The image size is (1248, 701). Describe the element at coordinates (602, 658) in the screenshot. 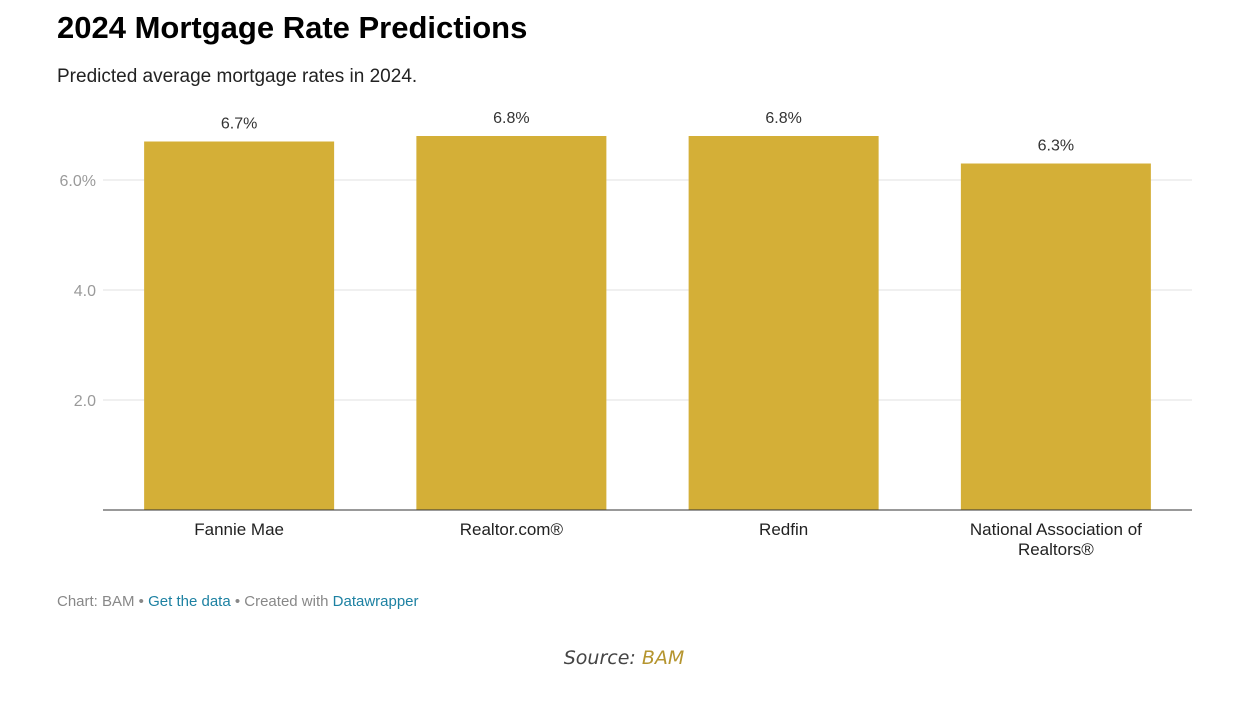

I see `source-label: Source:` at that location.